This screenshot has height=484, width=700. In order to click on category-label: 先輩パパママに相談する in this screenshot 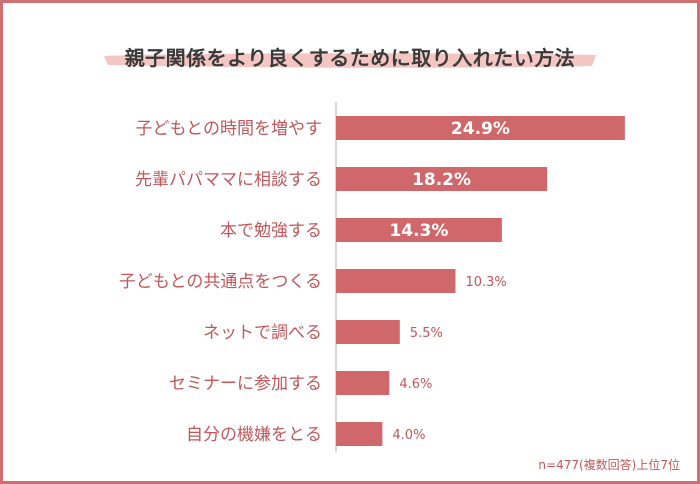, I will do `click(228, 180)`.